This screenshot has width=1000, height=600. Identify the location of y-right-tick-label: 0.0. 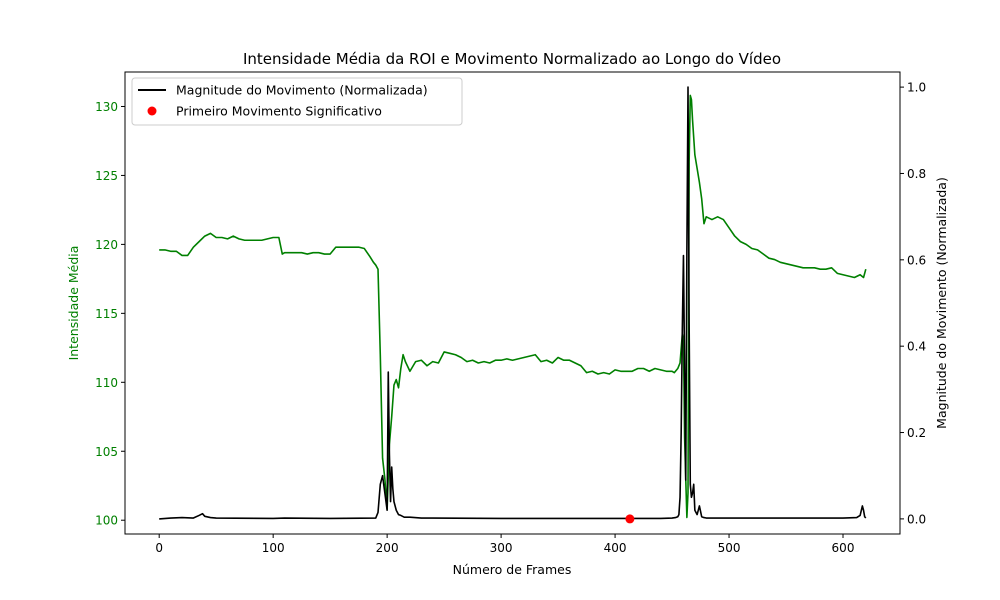
(916, 519).